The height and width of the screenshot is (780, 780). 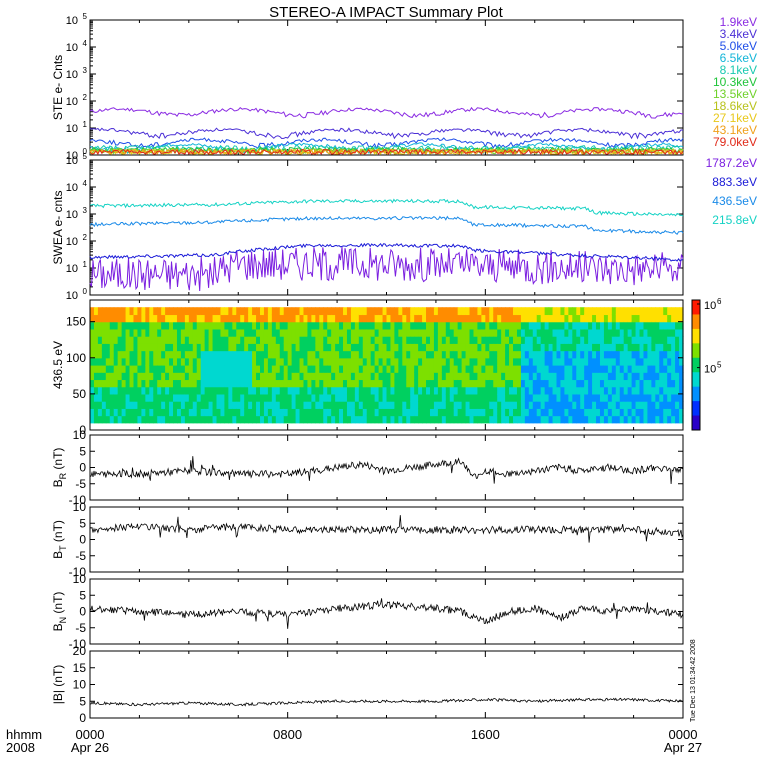 I want to click on colorbar-segment, so click(x=696, y=336).